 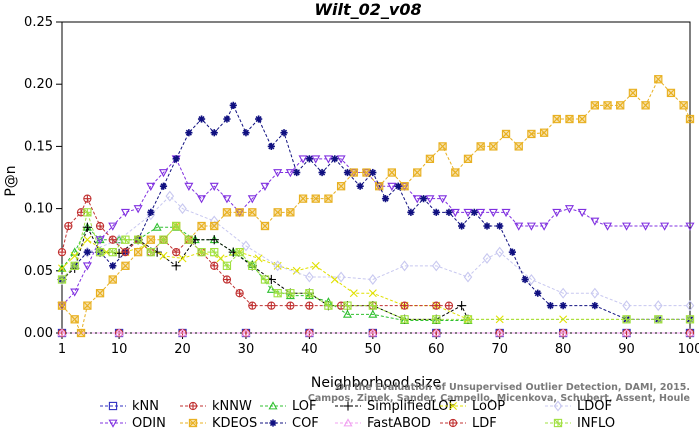 What do you see at coordinates (376, 383) in the screenshot?
I see `x-axis-label: Neighborhood size` at bounding box center [376, 383].